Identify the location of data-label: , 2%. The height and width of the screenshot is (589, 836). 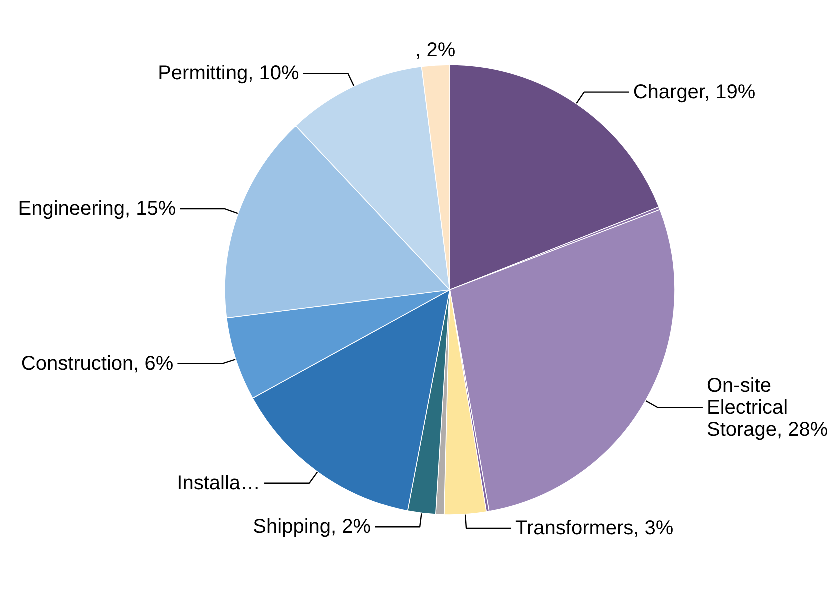
(436, 50).